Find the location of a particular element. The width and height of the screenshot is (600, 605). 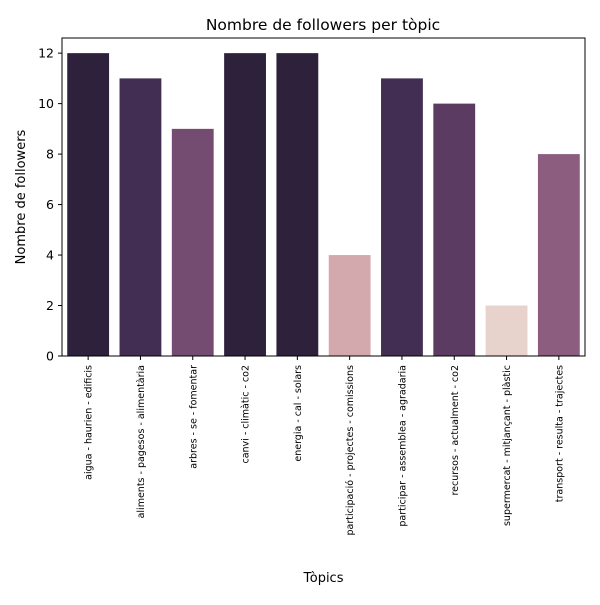

y-tick-label: 0 is located at coordinates (50, 356).